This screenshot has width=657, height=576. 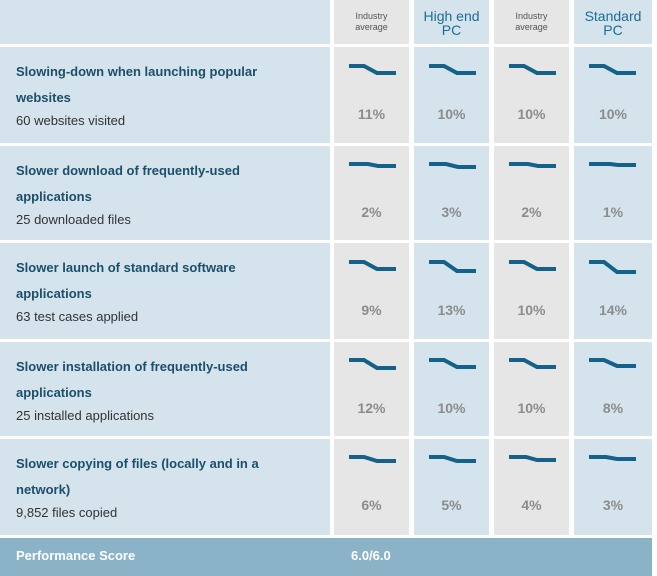 What do you see at coordinates (451, 212) in the screenshot?
I see `row-2-cell-2-value: 3%` at bounding box center [451, 212].